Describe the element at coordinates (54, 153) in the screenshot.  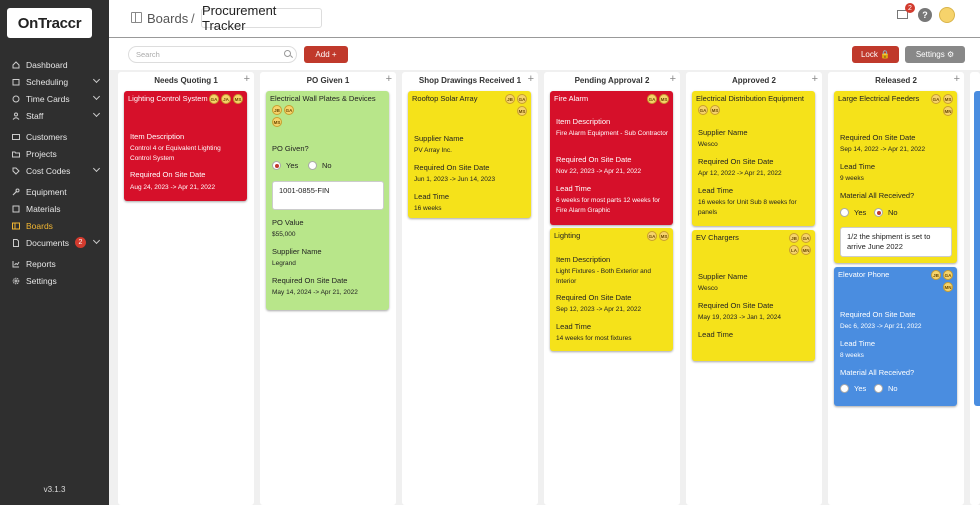
I see `sidebar-item-projects: Projects` at that location.